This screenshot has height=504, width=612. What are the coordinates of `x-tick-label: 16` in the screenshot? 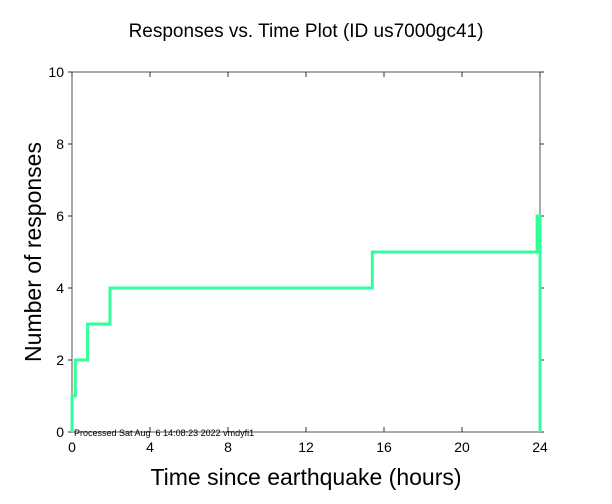 It's located at (384, 447).